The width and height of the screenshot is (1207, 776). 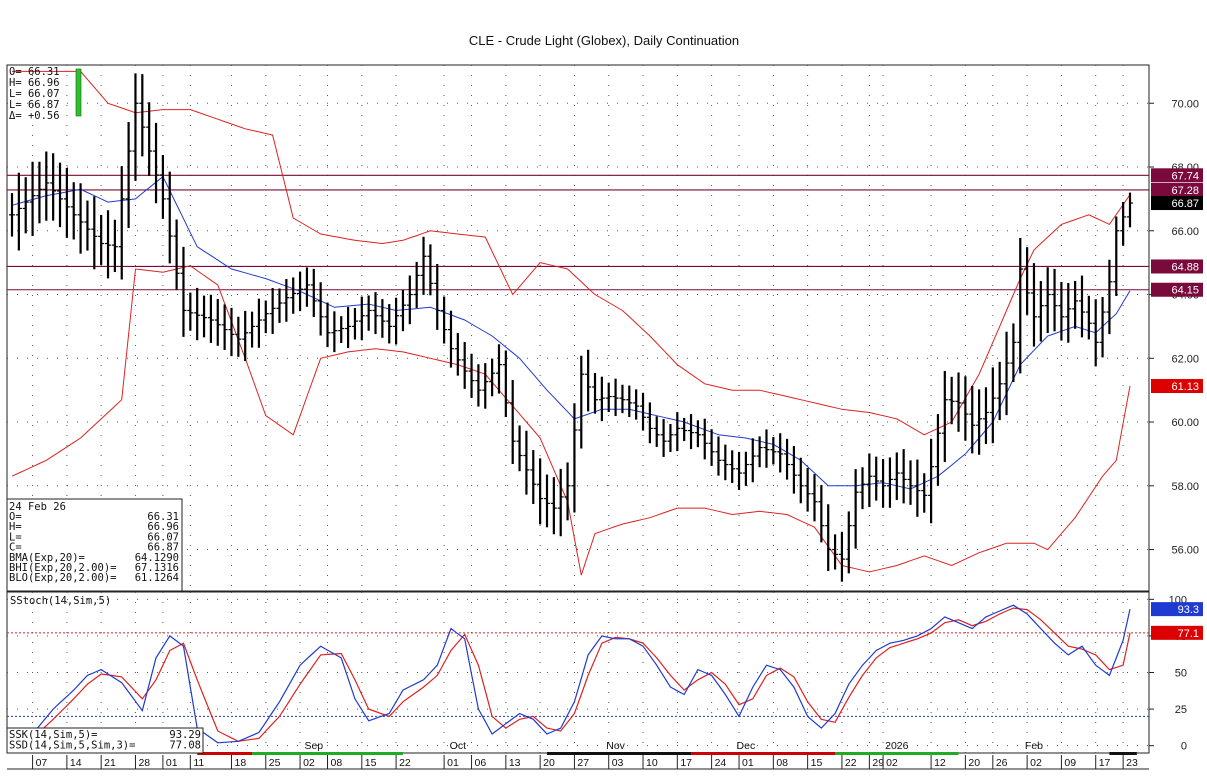 I want to click on stoch-row-value: 93.29, so click(x=185, y=735).